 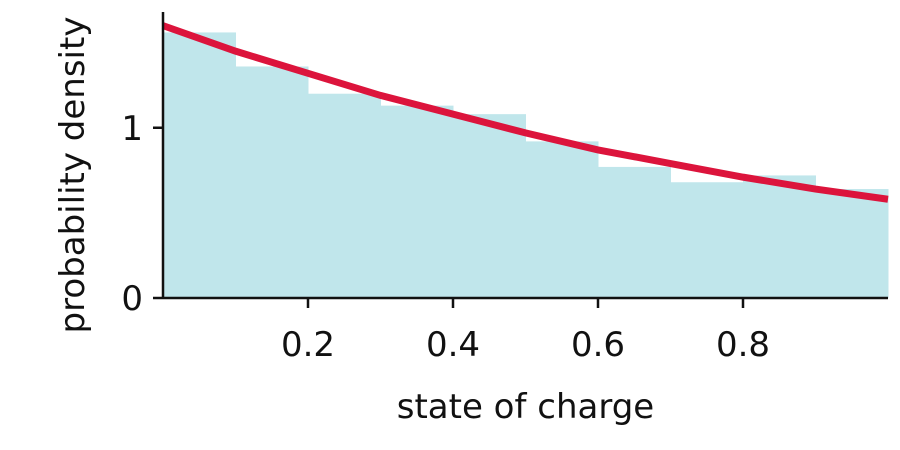 I want to click on y-tick-label: 1, so click(x=132, y=129).